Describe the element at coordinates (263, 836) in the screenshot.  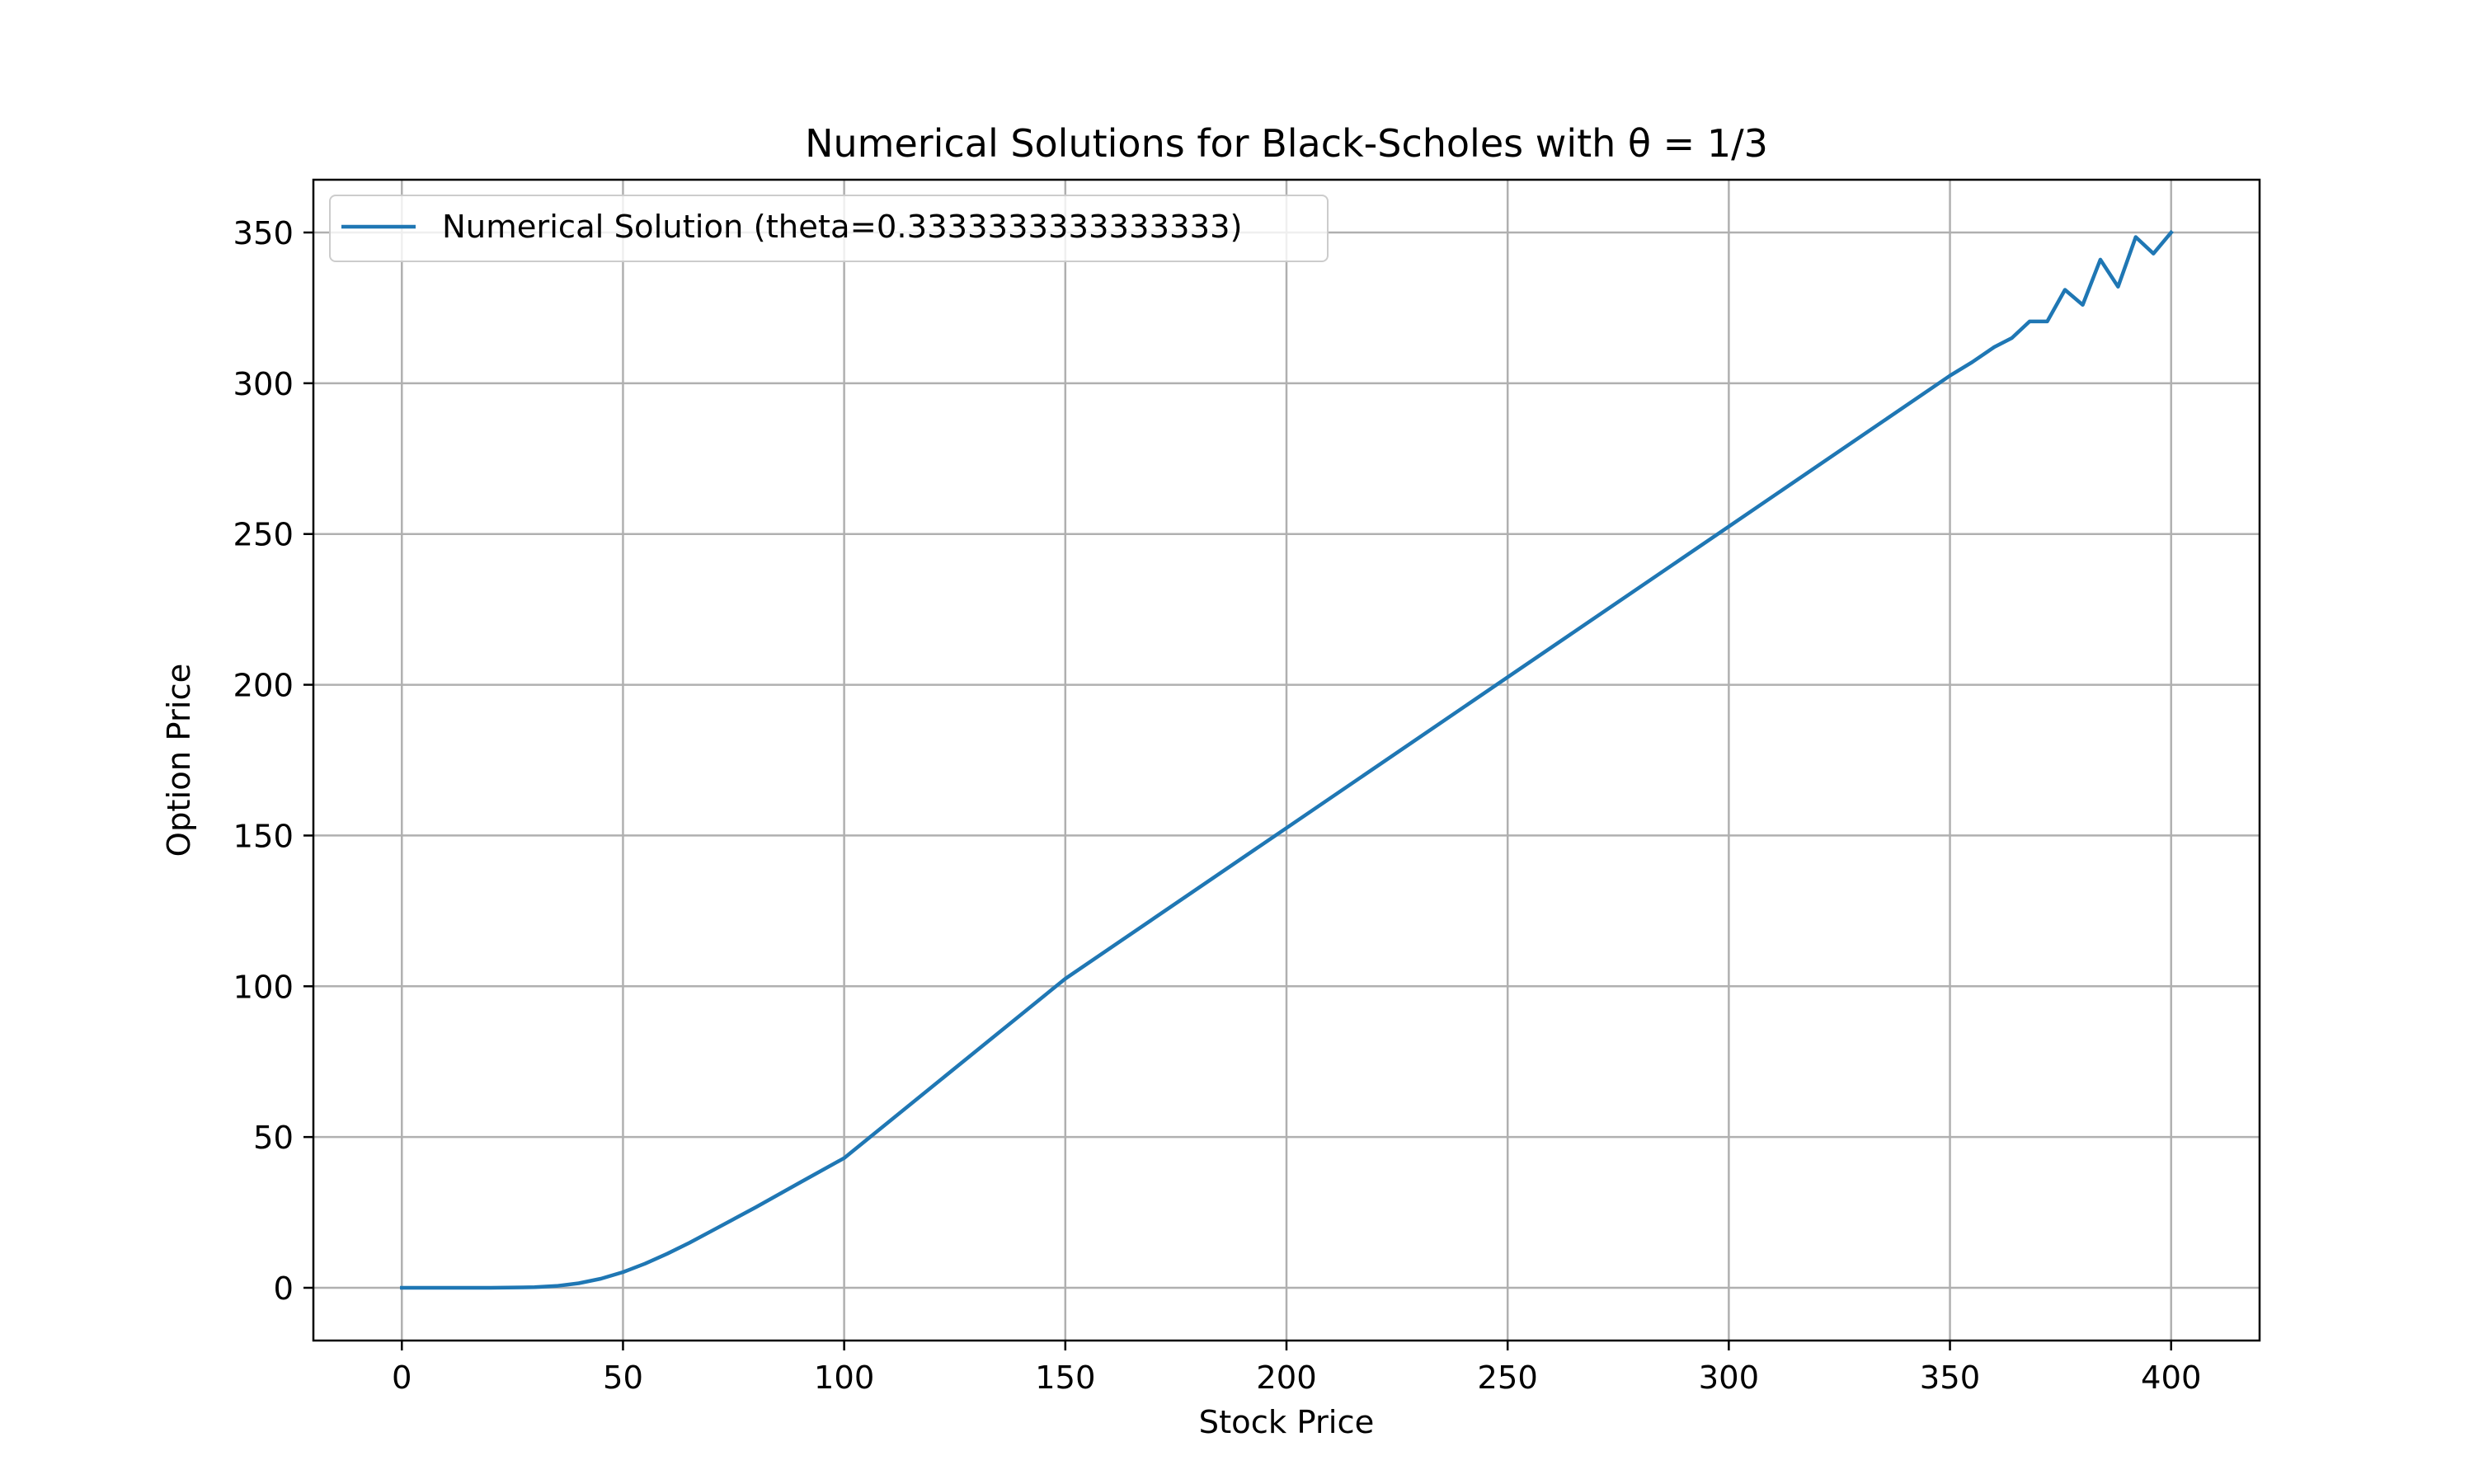
I see `y-tick-label: 150` at that location.